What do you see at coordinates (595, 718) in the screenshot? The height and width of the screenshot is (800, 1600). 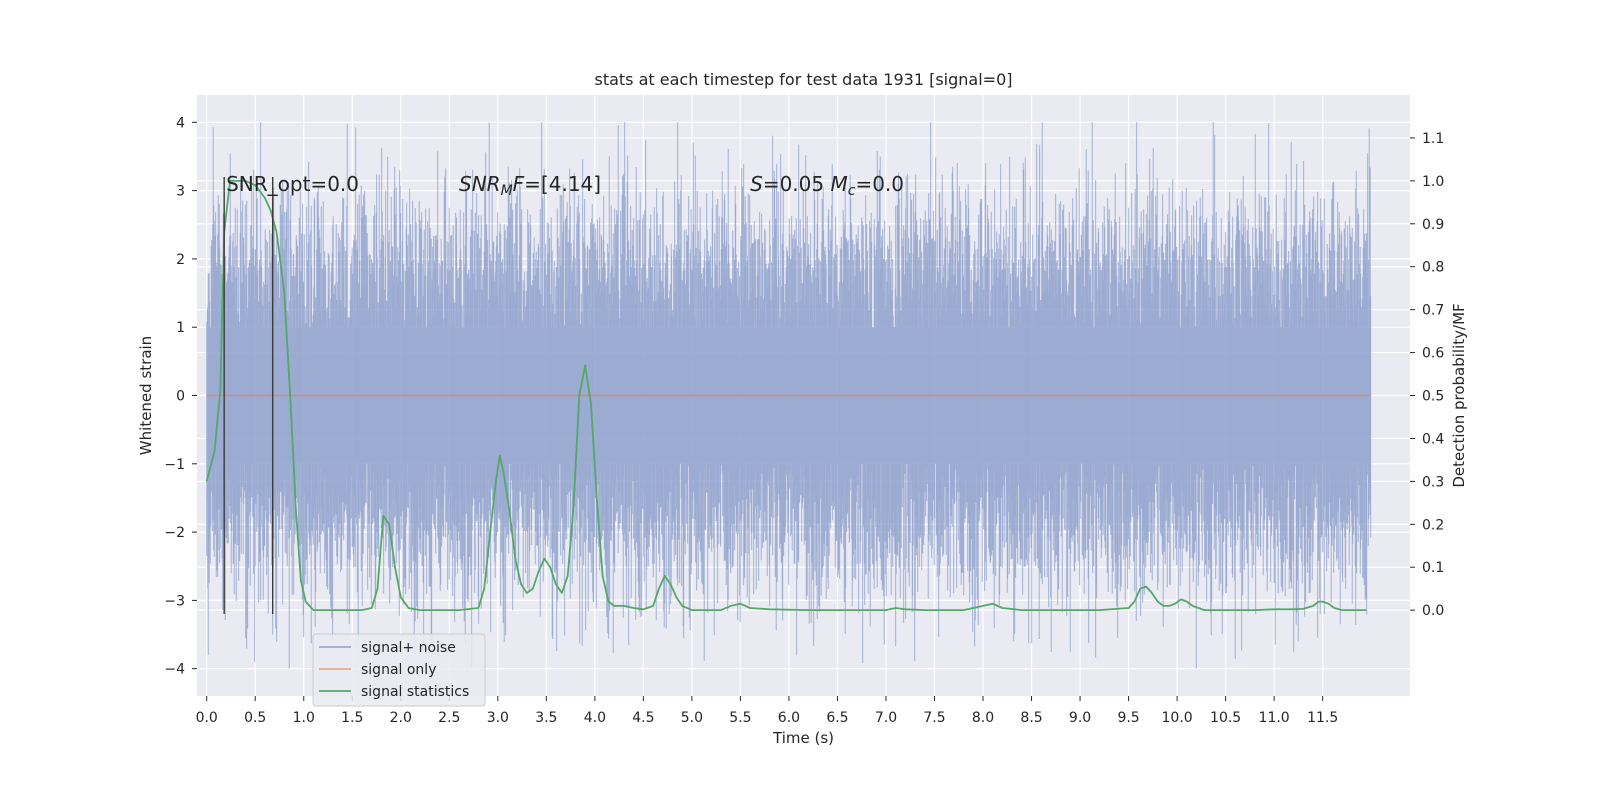 I see `x-tick-label: 4.0` at bounding box center [595, 718].